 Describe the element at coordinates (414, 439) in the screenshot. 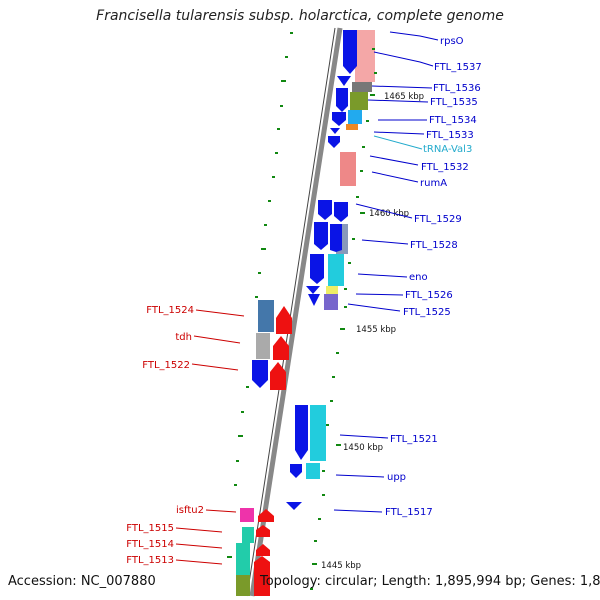

I see `gene-label-ftl-1521: FTL_1521` at that location.